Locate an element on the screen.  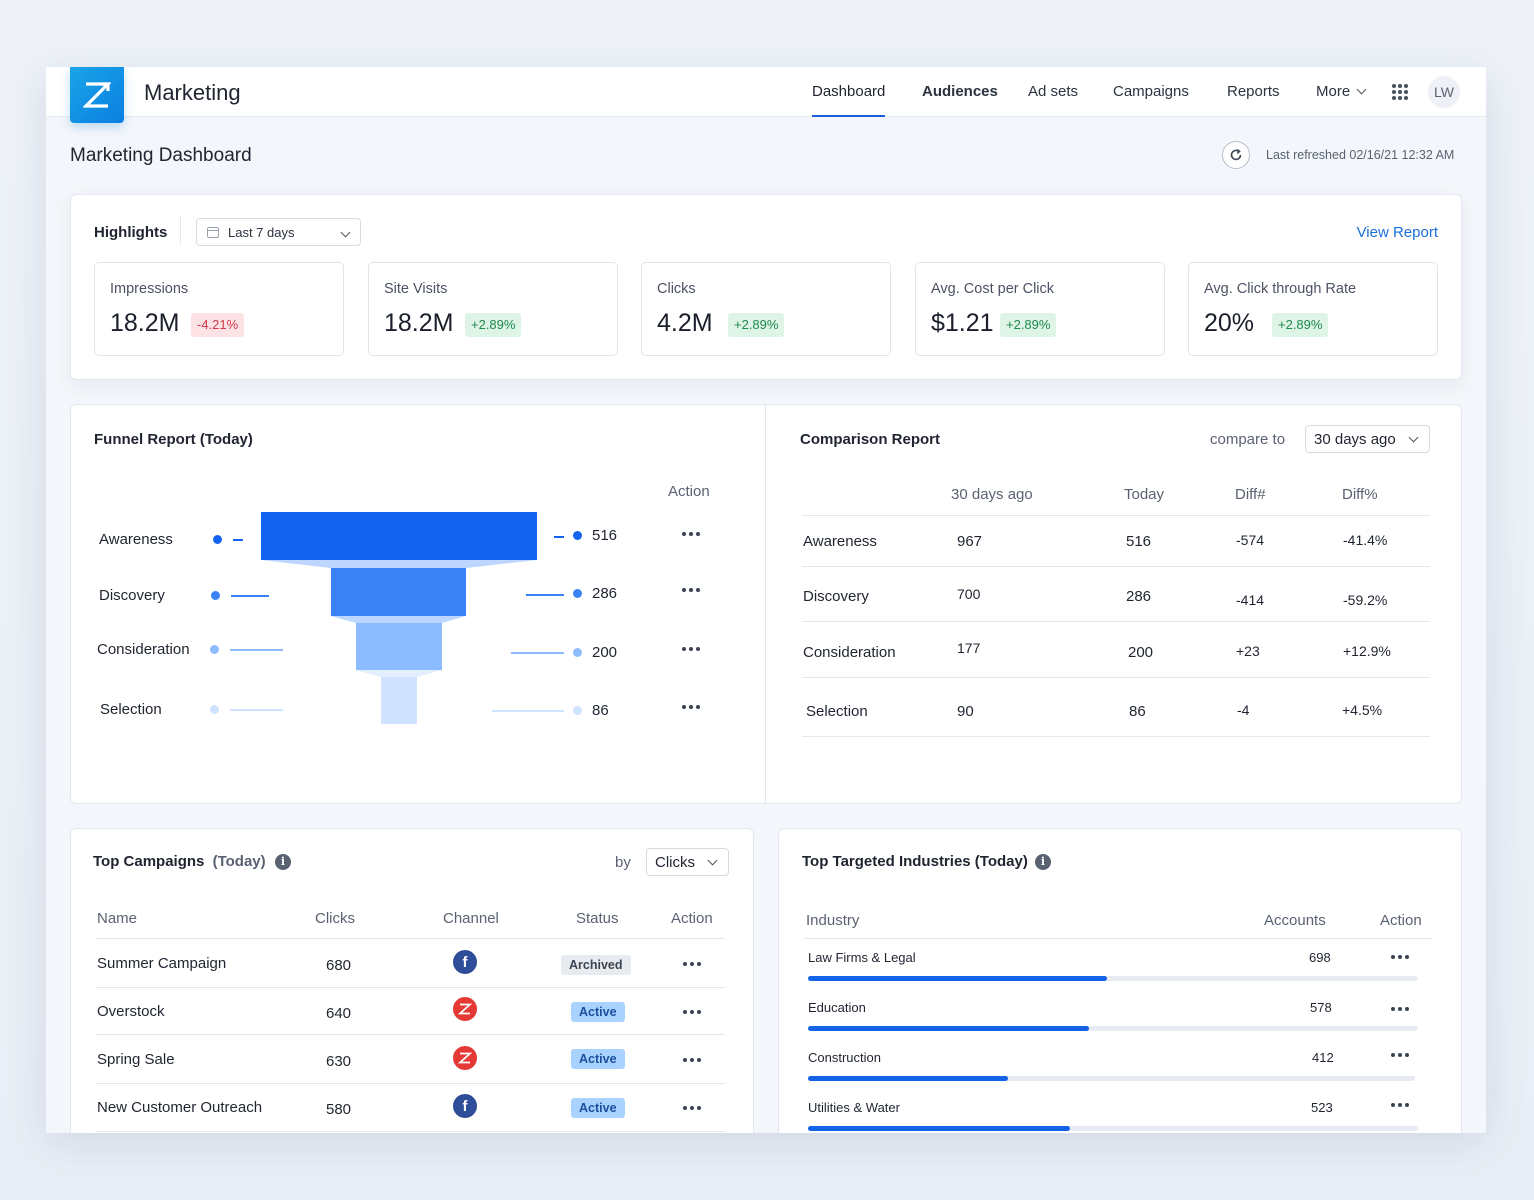
metric-avg-cost-per-click: Avg. Cost per Click $1.21 +2.89% is located at coordinates (1040, 309).